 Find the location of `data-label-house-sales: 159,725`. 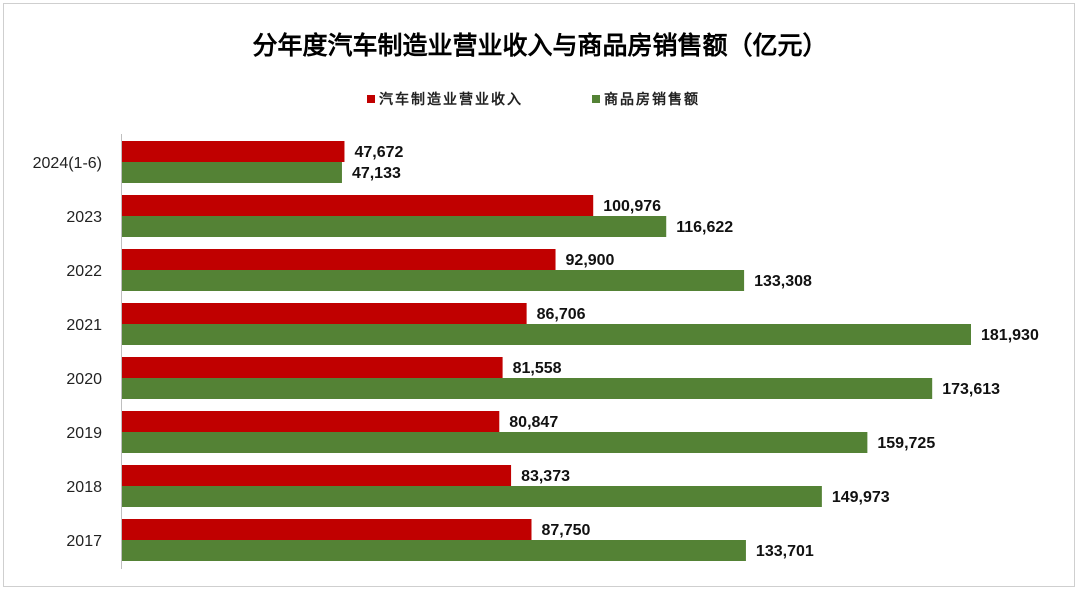

data-label-house-sales: 159,725 is located at coordinates (906, 443).